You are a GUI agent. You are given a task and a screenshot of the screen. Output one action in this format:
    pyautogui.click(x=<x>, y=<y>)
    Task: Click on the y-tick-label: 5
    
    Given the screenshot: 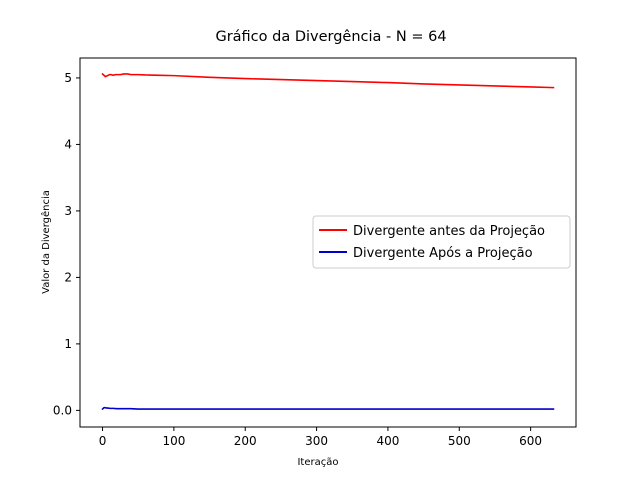 What is the action you would take?
    pyautogui.click(x=68, y=78)
    